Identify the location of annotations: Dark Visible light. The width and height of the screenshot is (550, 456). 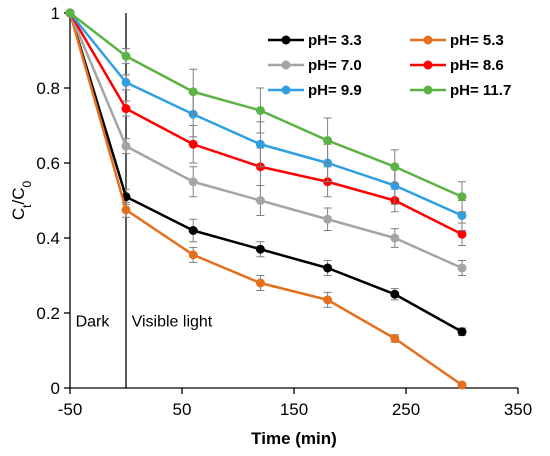
(144, 322).